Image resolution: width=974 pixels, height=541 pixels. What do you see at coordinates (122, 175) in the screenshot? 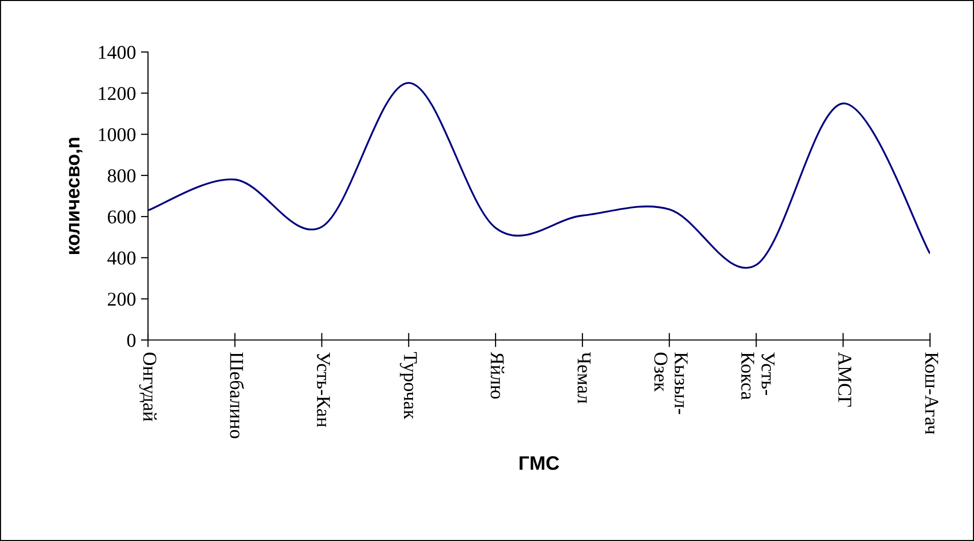
I see `y-tick-label: 800` at bounding box center [122, 175].